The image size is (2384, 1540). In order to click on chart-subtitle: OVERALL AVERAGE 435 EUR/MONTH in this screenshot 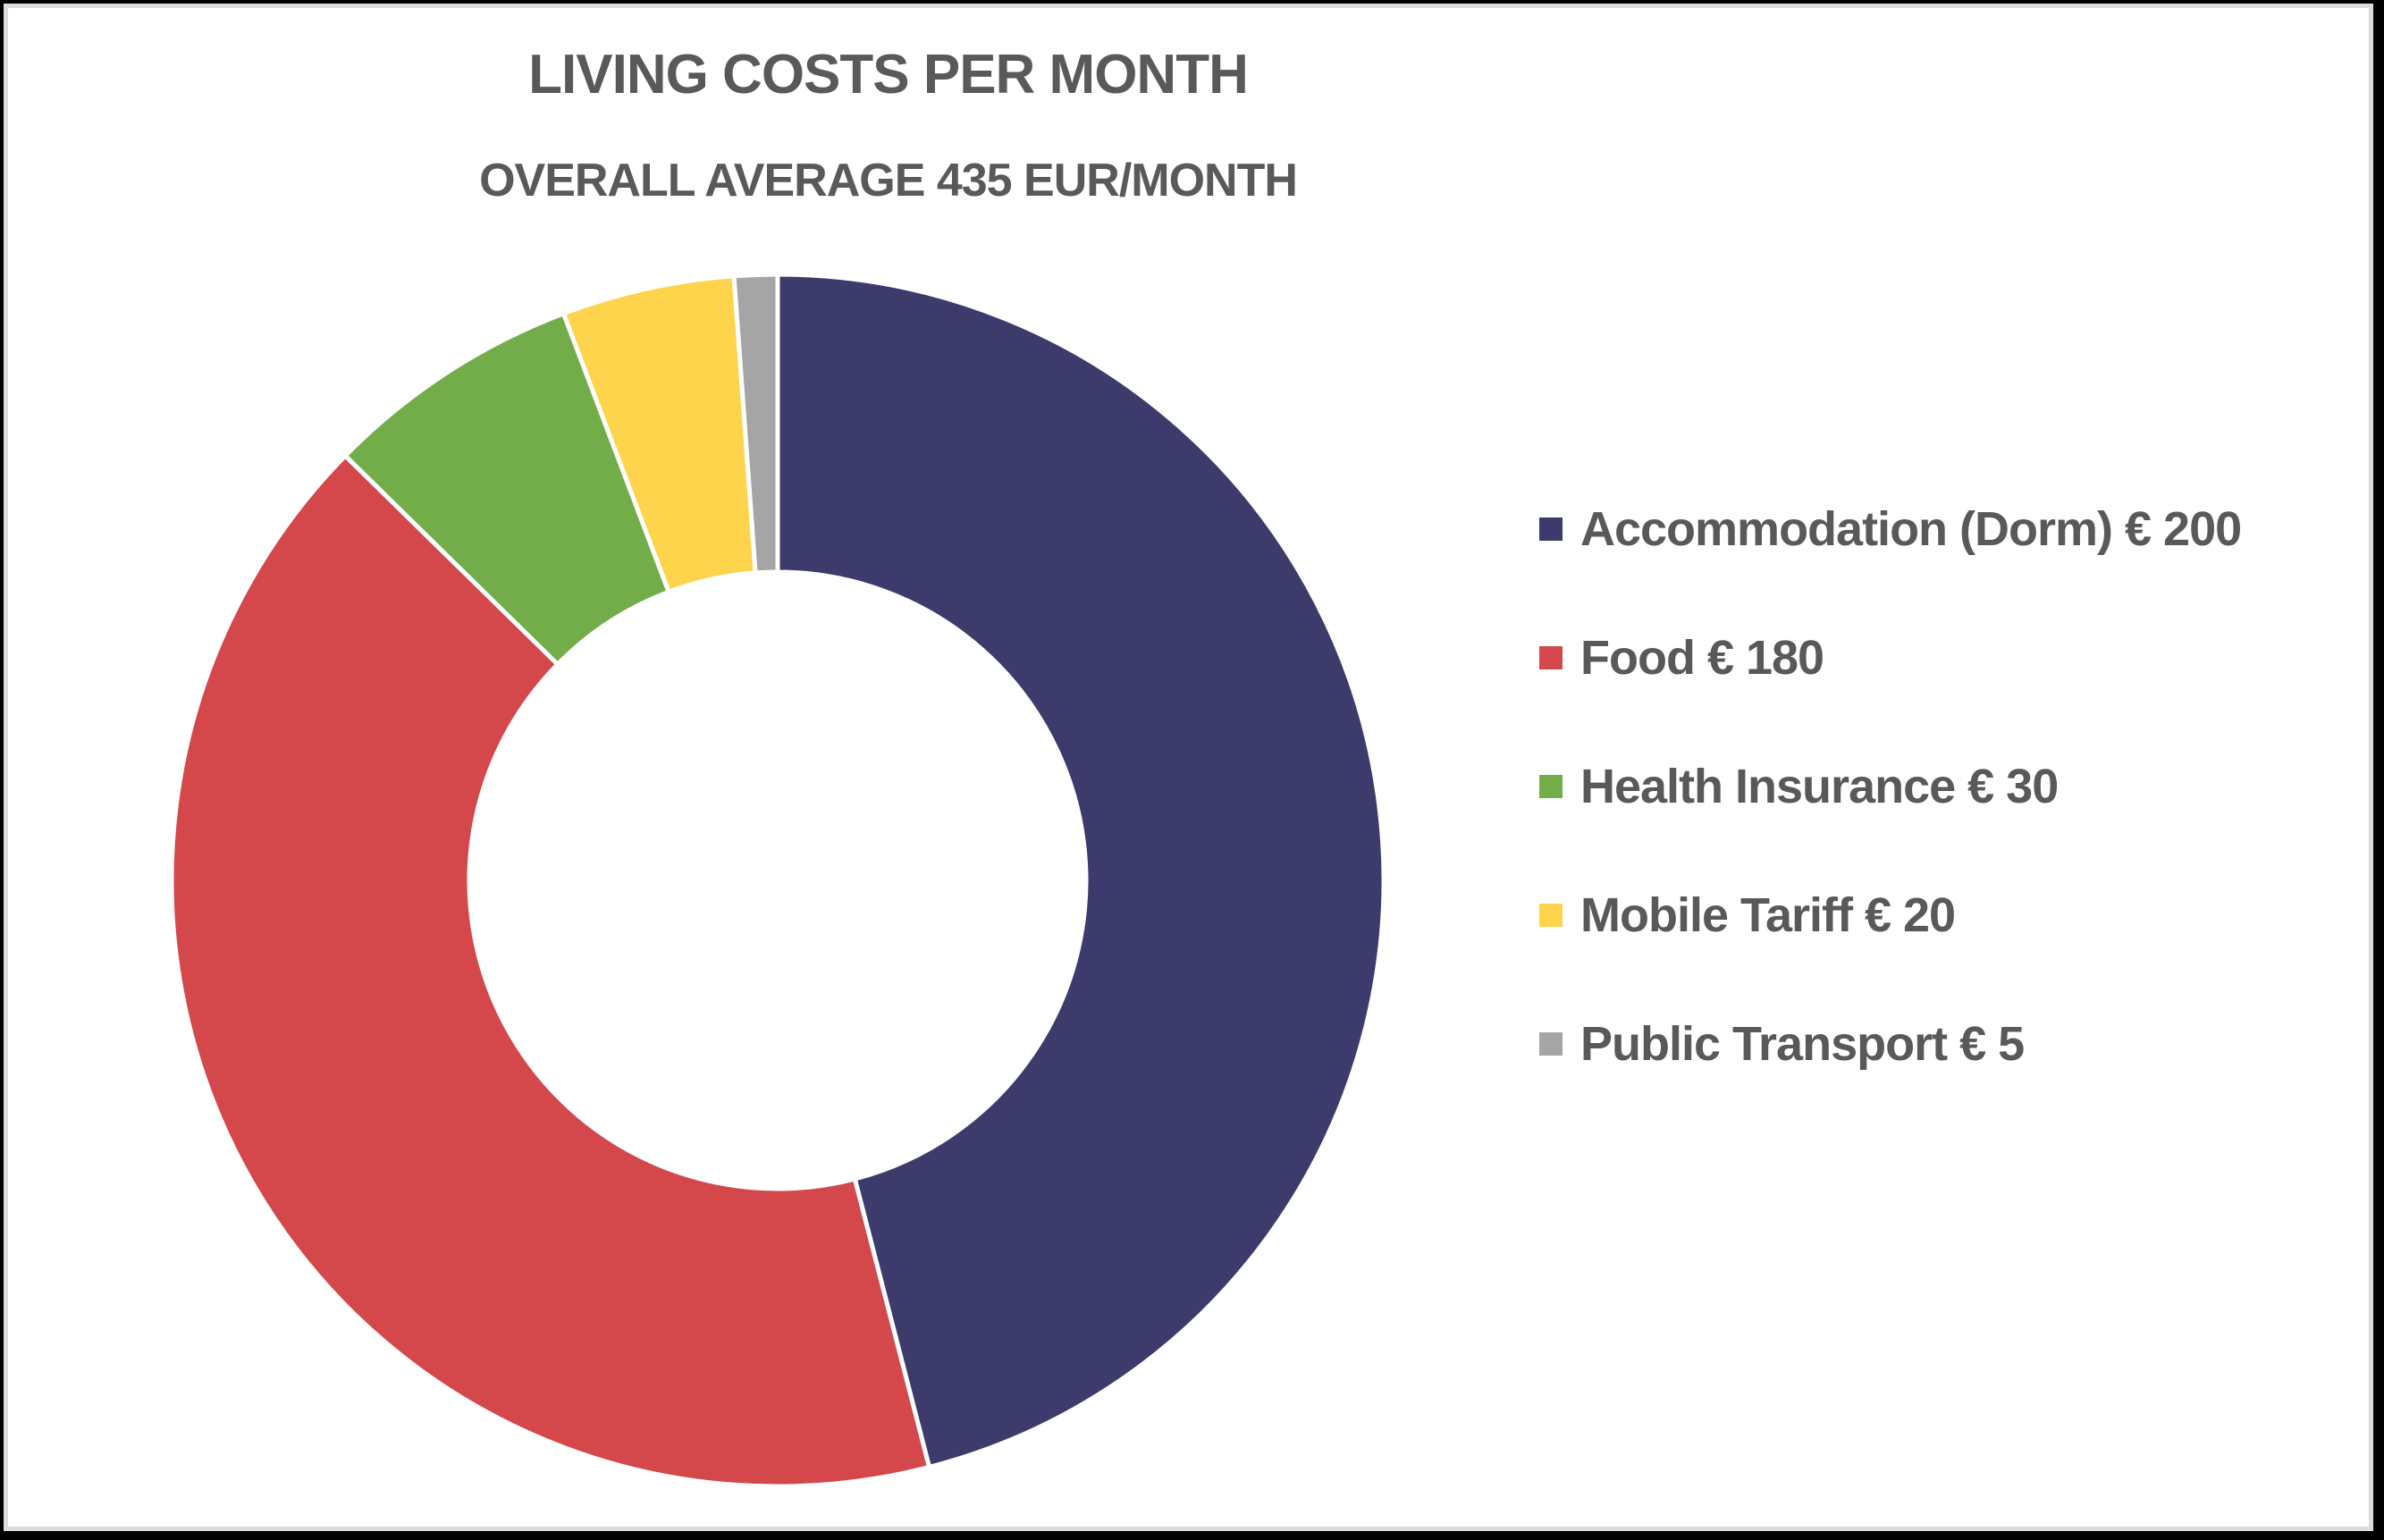, I will do `click(889, 180)`.